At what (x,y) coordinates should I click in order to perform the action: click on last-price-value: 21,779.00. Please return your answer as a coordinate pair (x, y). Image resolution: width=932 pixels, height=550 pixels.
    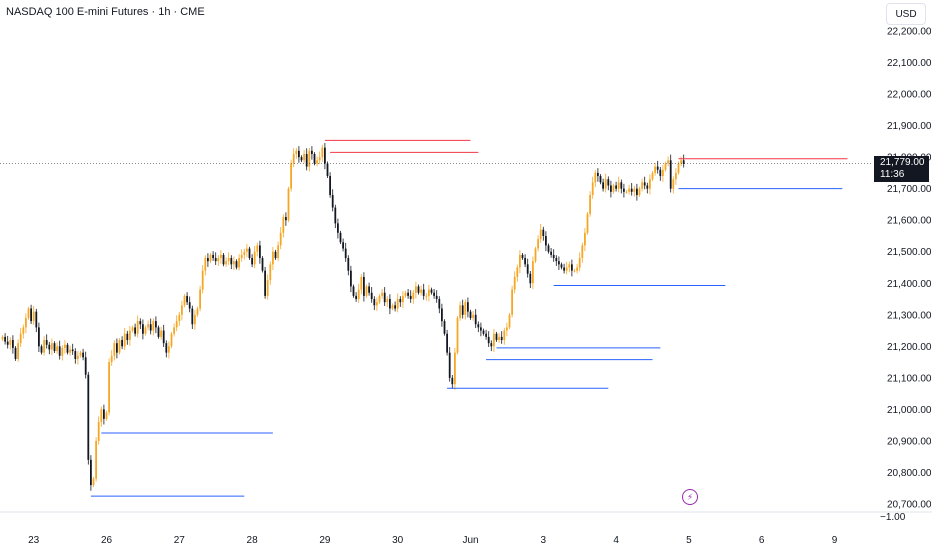
    Looking at the image, I should click on (902, 162).